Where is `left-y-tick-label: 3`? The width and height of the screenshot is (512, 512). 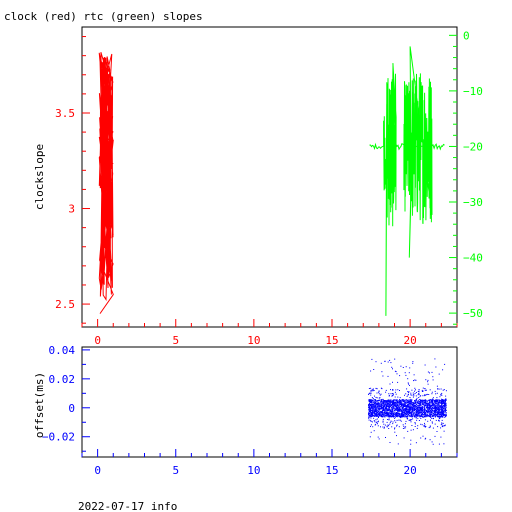
left-y-tick-label: 3 is located at coordinates (71, 209).